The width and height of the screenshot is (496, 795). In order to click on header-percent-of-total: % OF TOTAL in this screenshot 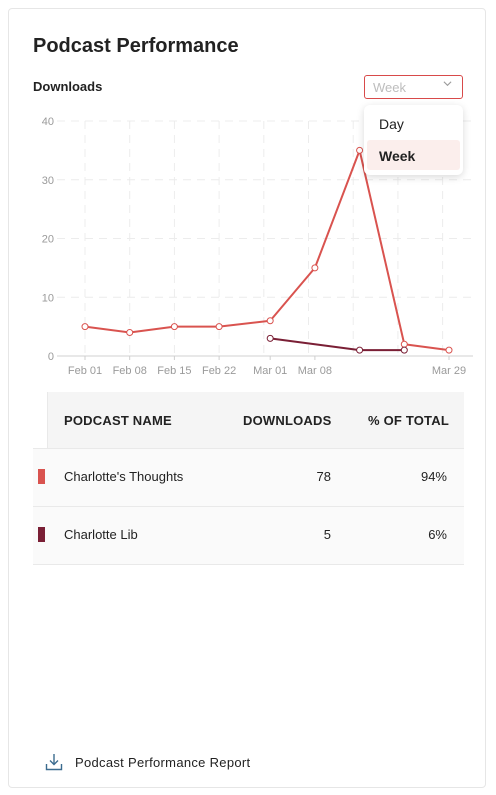, I will do `click(408, 420)`.